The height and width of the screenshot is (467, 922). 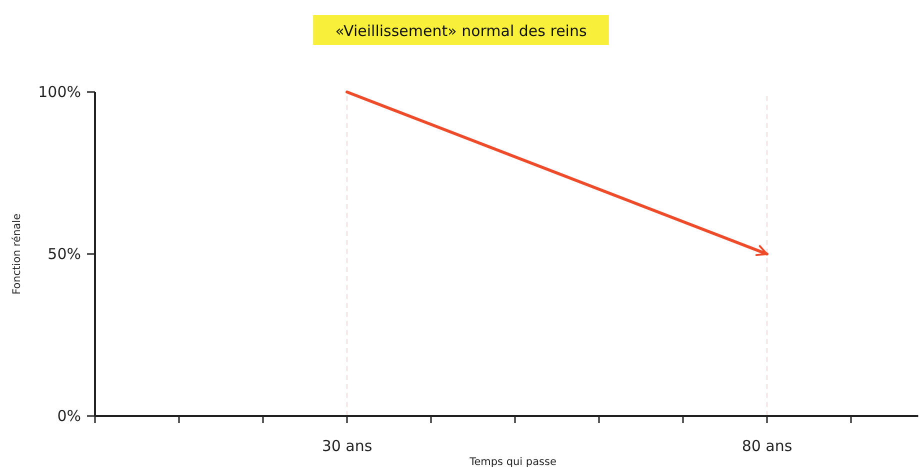 I want to click on y-tick-label: 50%, so click(x=64, y=254).